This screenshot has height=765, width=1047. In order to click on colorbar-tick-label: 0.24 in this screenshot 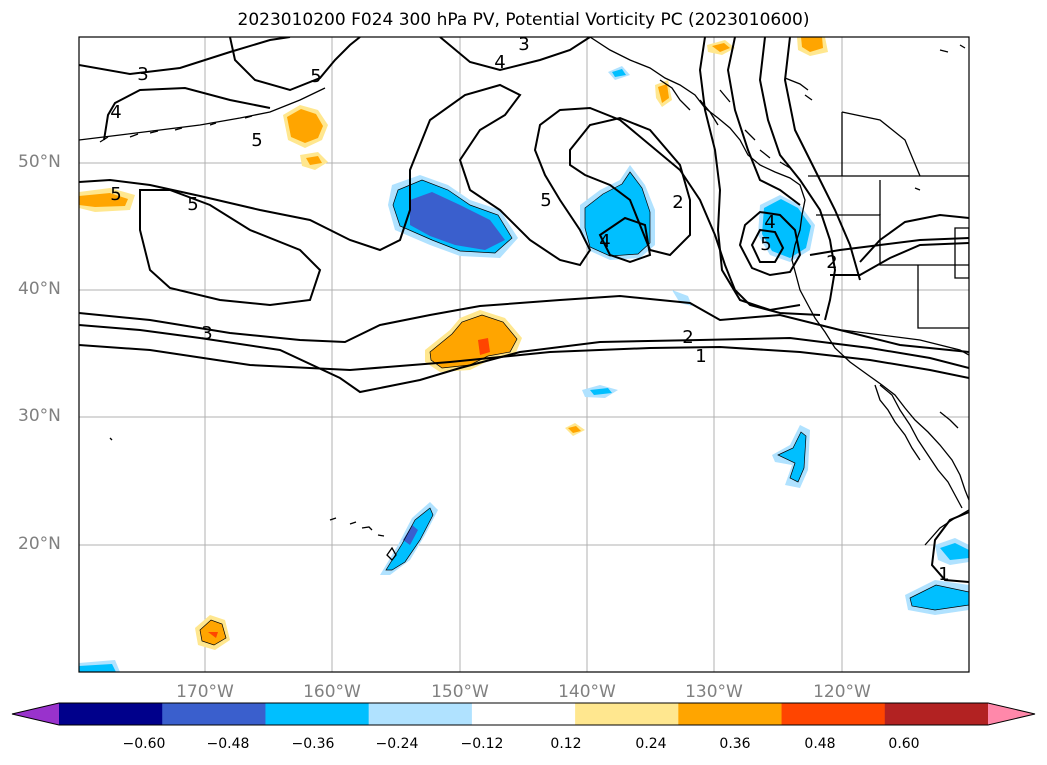, I will do `click(651, 744)`.